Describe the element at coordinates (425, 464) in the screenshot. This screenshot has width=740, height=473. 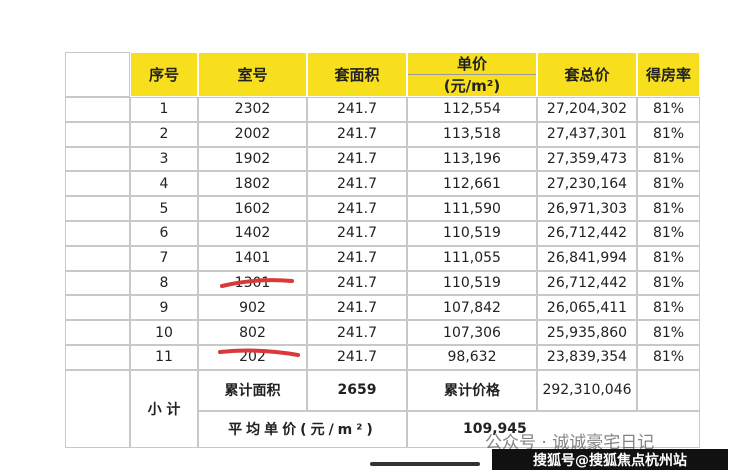
I see `home-bar` at that location.